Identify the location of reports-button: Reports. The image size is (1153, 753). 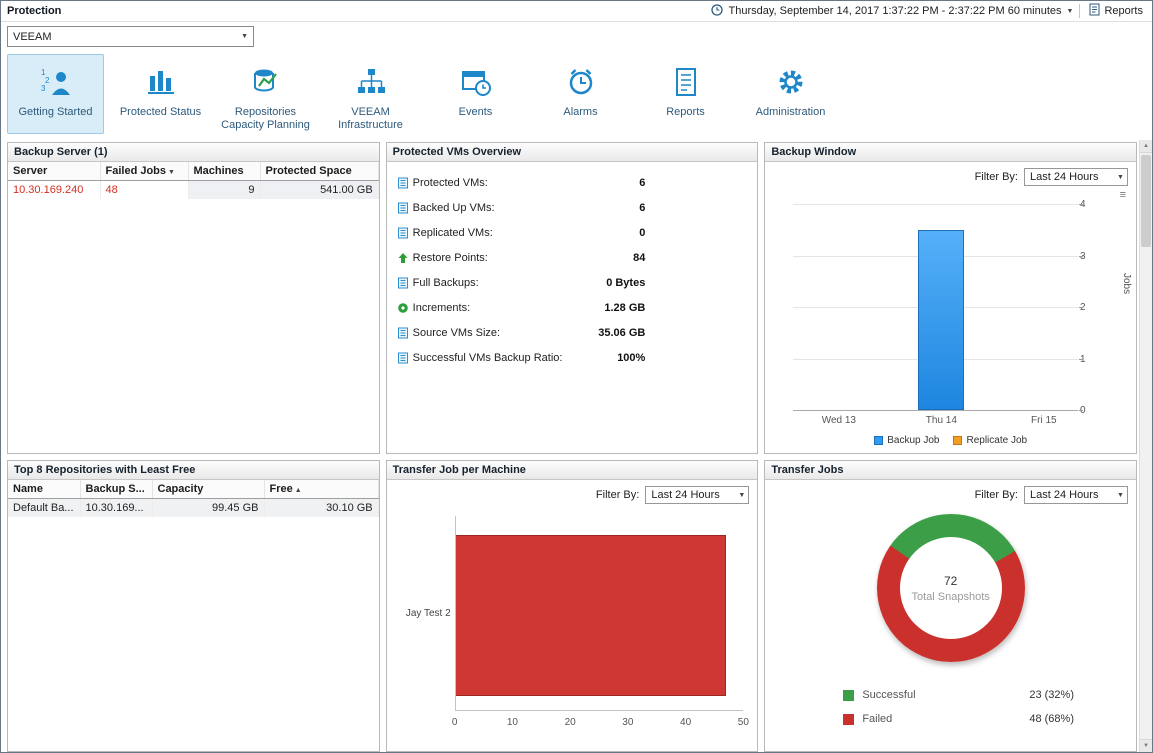
(1116, 11).